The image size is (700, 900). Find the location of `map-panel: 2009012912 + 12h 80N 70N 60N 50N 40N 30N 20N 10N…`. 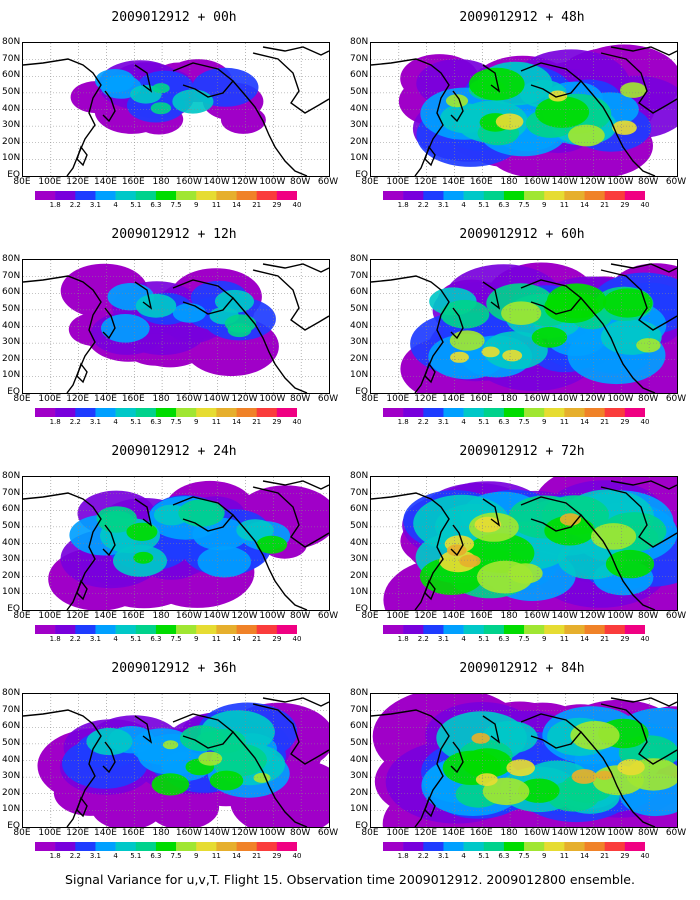

map-panel: 2009012912 + 12h 80N 70N 60N 50N 40N 30N 20N 10N… is located at coordinates (175, 332).